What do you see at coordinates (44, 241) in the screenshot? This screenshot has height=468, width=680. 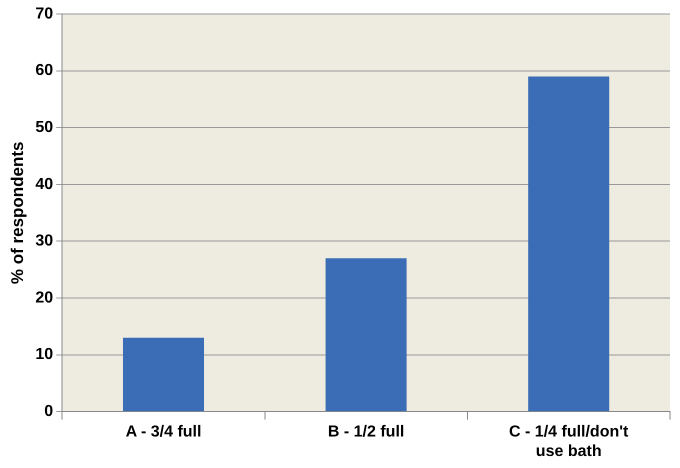 I see `y-tick-label: 30` at bounding box center [44, 241].